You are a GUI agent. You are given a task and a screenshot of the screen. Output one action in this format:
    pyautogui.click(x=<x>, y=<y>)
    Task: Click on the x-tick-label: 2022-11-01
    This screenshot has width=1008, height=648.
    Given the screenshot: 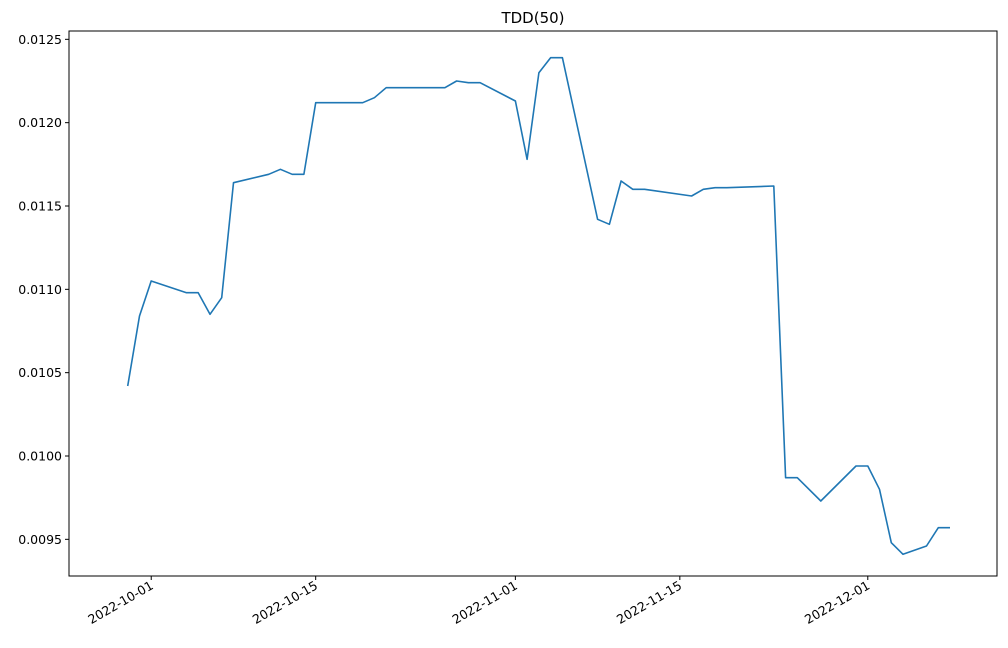 What is the action you would take?
    pyautogui.click(x=484, y=602)
    